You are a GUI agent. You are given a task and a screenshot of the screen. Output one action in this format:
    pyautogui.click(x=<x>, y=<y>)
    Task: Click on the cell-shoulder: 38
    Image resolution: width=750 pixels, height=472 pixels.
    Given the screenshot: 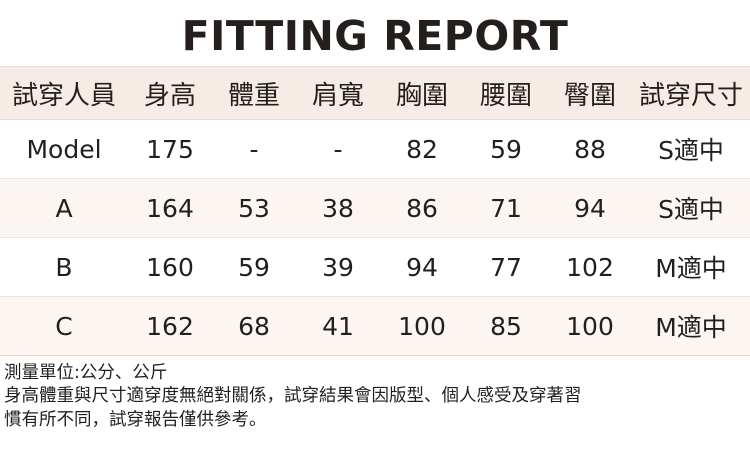 What is the action you would take?
    pyautogui.click(x=338, y=208)
    